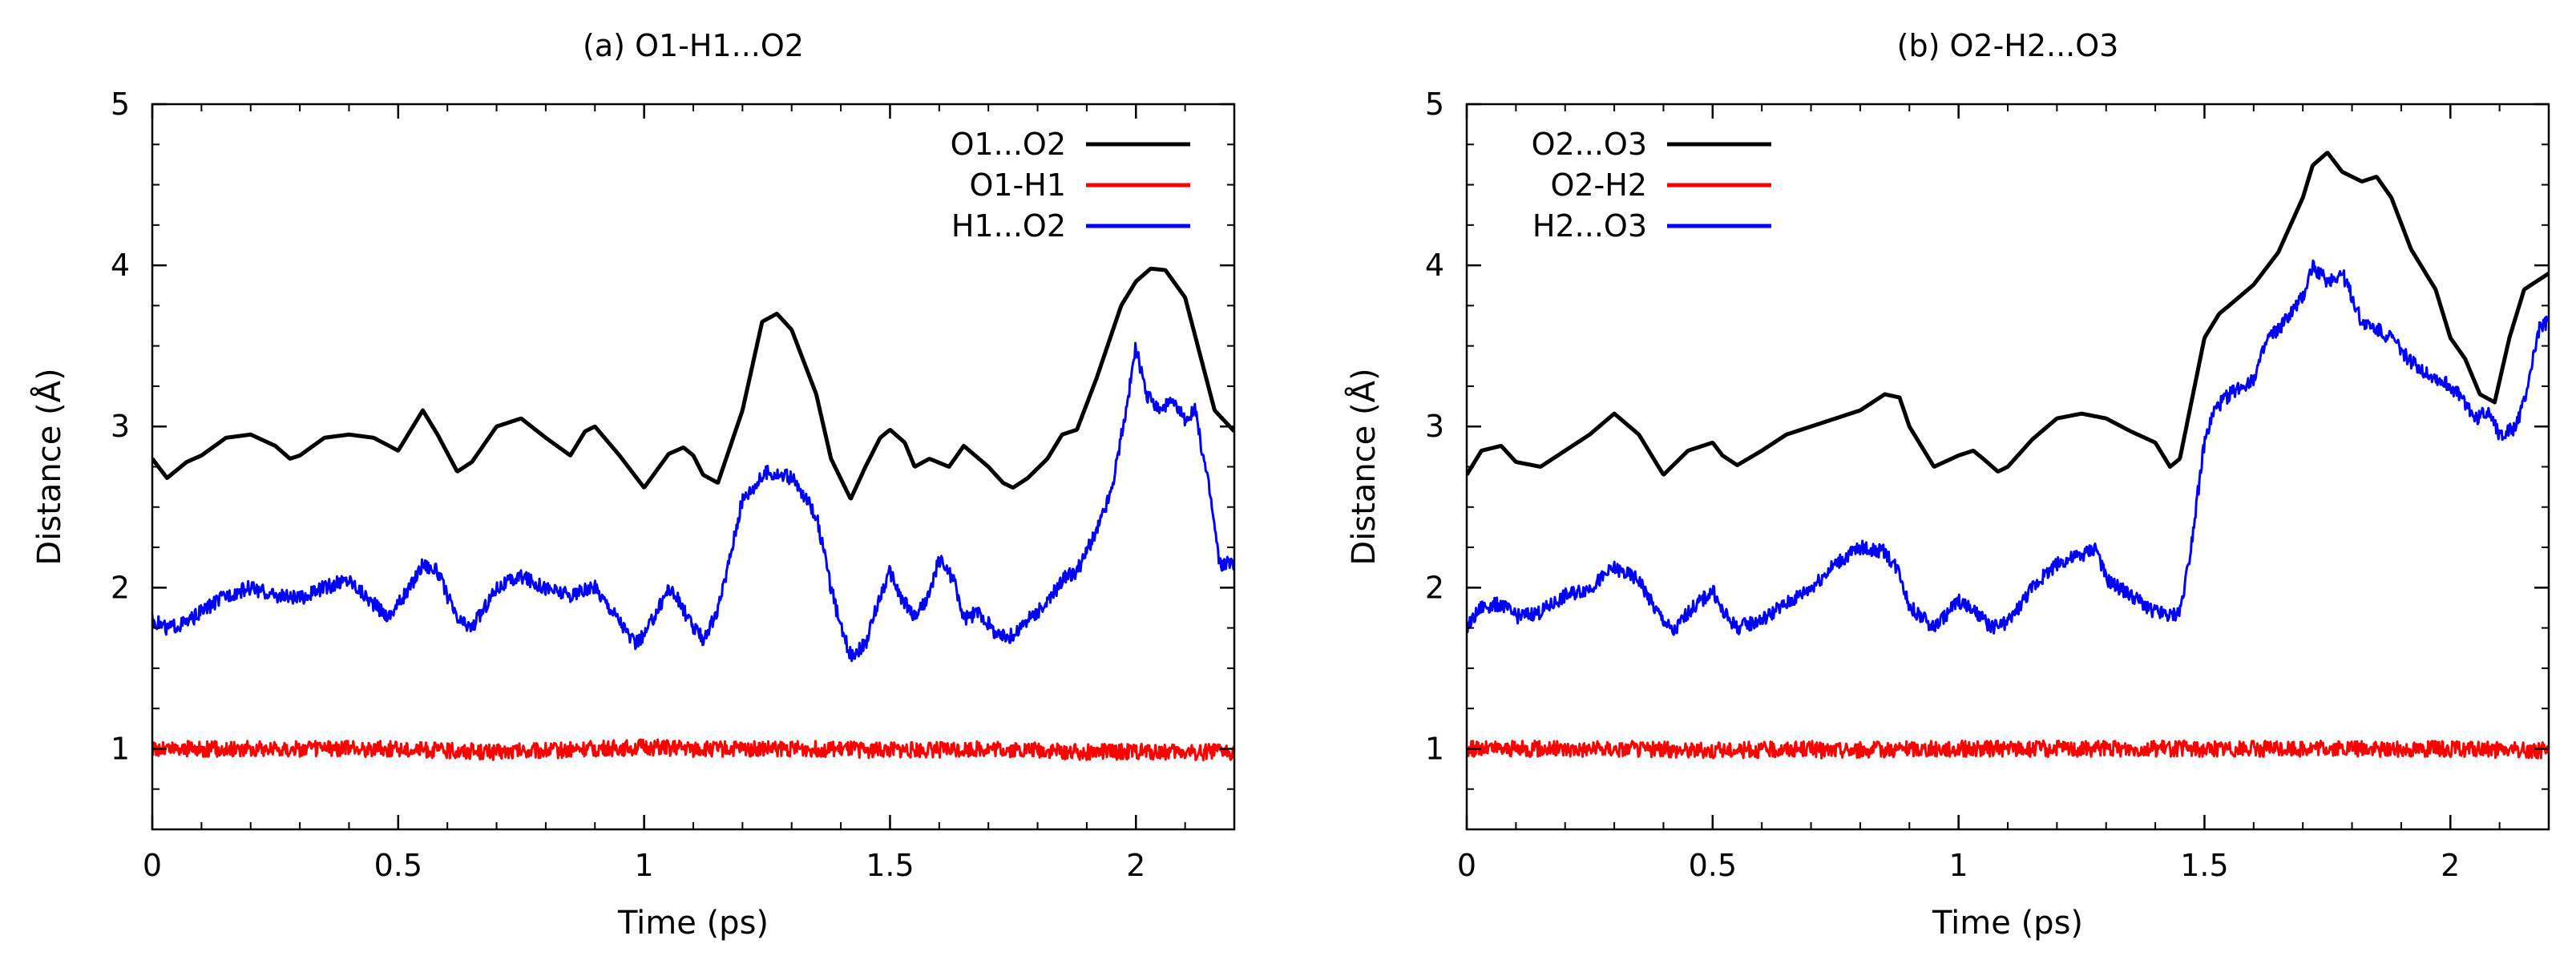 This screenshot has width=2576, height=968. I want to click on series-line-o1-h1, so click(693, 750).